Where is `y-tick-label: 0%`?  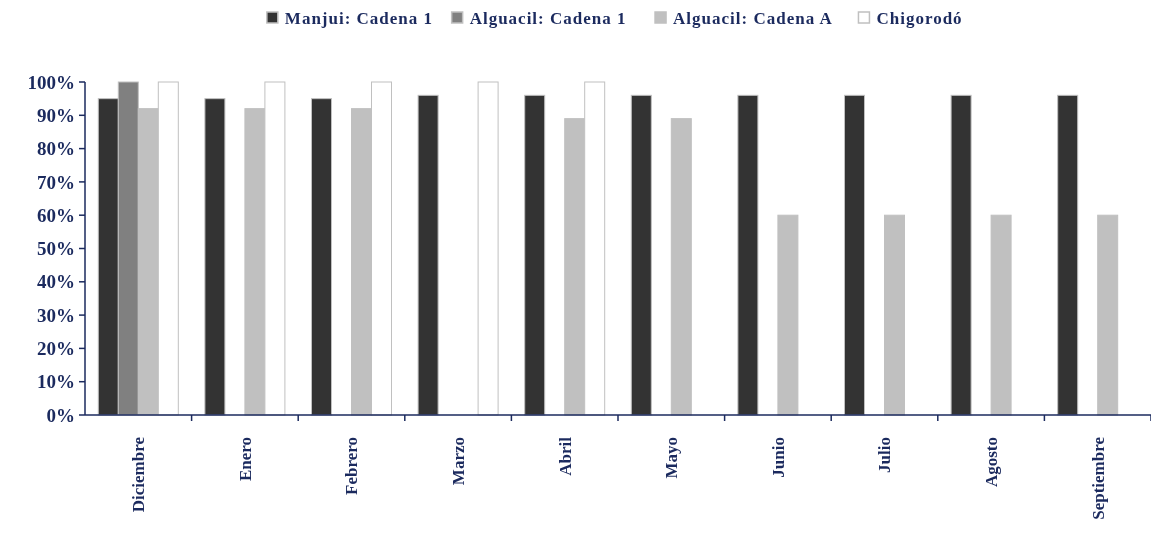 y-tick-label: 0% is located at coordinates (60, 415).